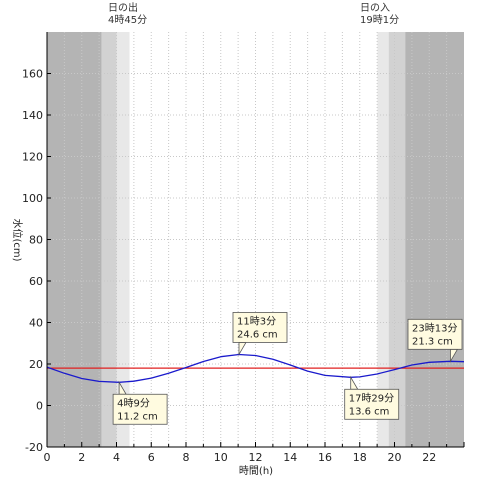 The image size is (480, 480). Describe the element at coordinates (429, 457) in the screenshot. I see `x-tick-label: 22` at that location.